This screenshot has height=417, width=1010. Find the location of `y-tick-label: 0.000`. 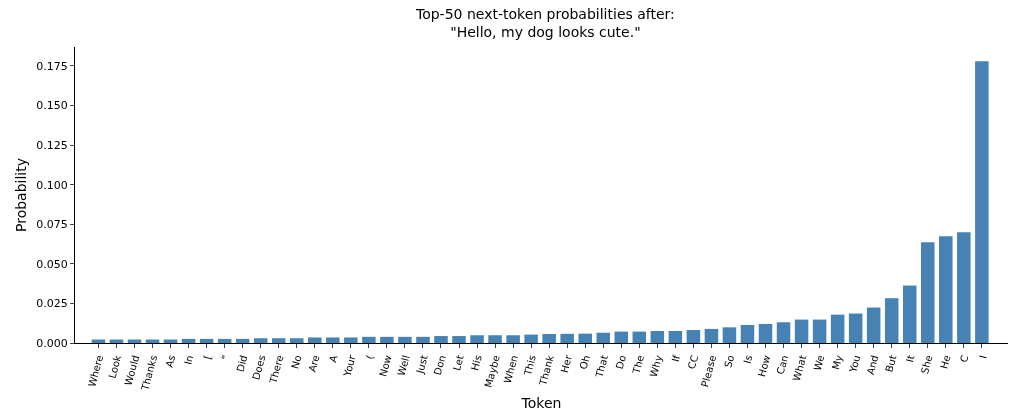

y-tick-label: 0.000 is located at coordinates (52, 343).